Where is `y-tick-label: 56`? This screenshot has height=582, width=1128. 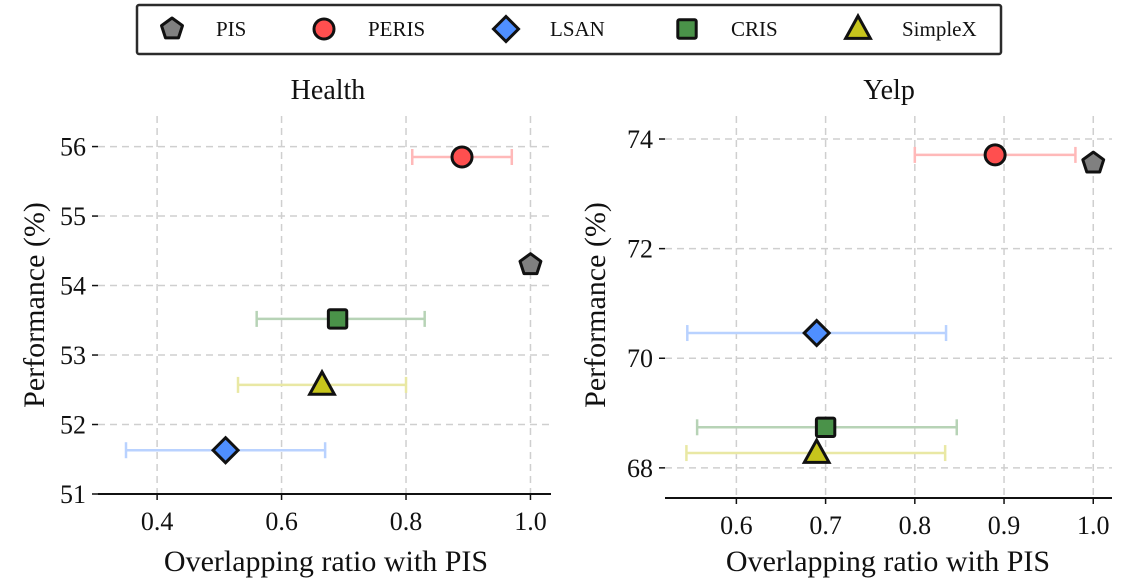
y-tick-label: 56 is located at coordinates (73, 147).